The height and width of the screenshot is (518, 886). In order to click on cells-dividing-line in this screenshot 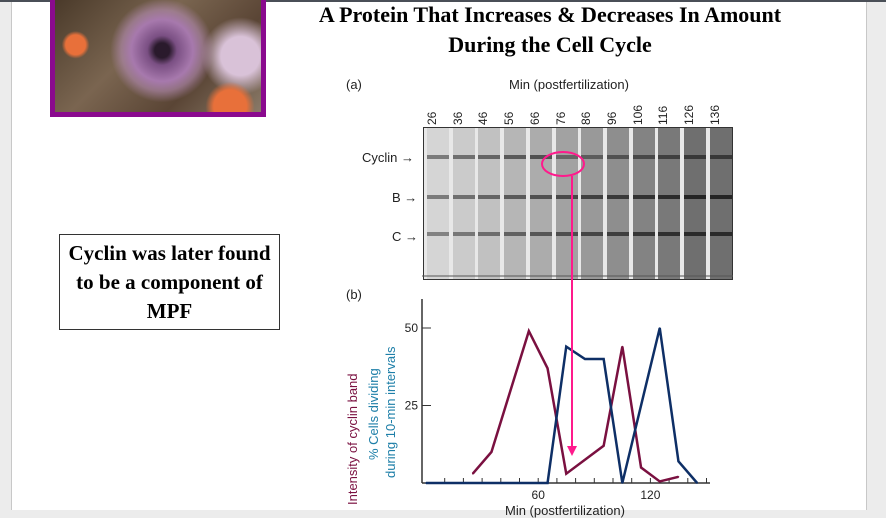, I will do `click(562, 406)`.